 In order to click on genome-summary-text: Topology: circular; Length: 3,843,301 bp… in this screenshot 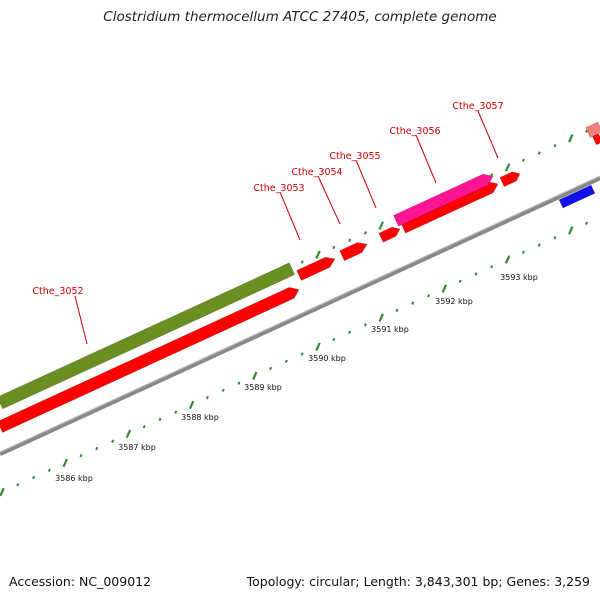, I will do `click(418, 581)`.